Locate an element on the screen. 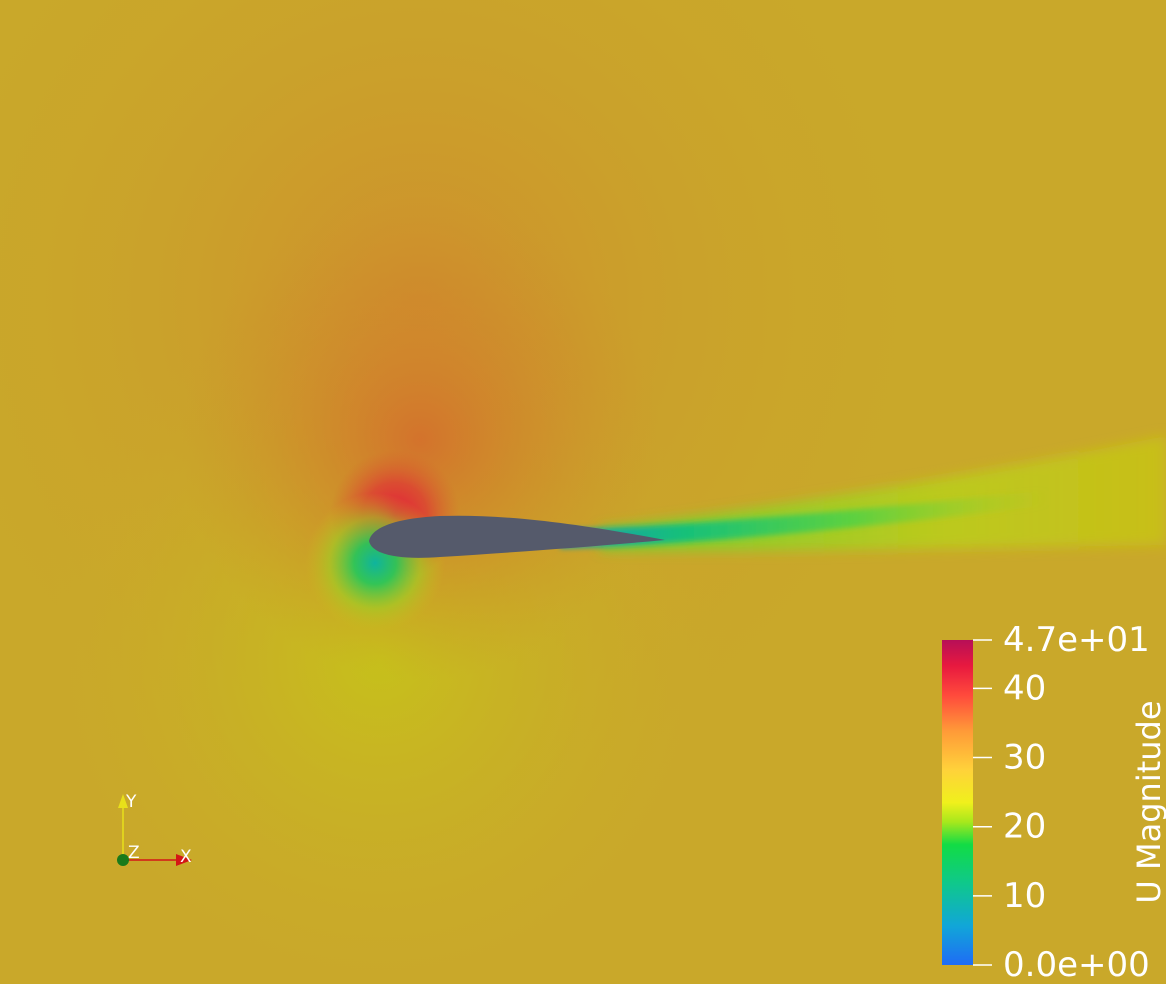  orientation-axes: Y X Z is located at coordinates (154, 829).